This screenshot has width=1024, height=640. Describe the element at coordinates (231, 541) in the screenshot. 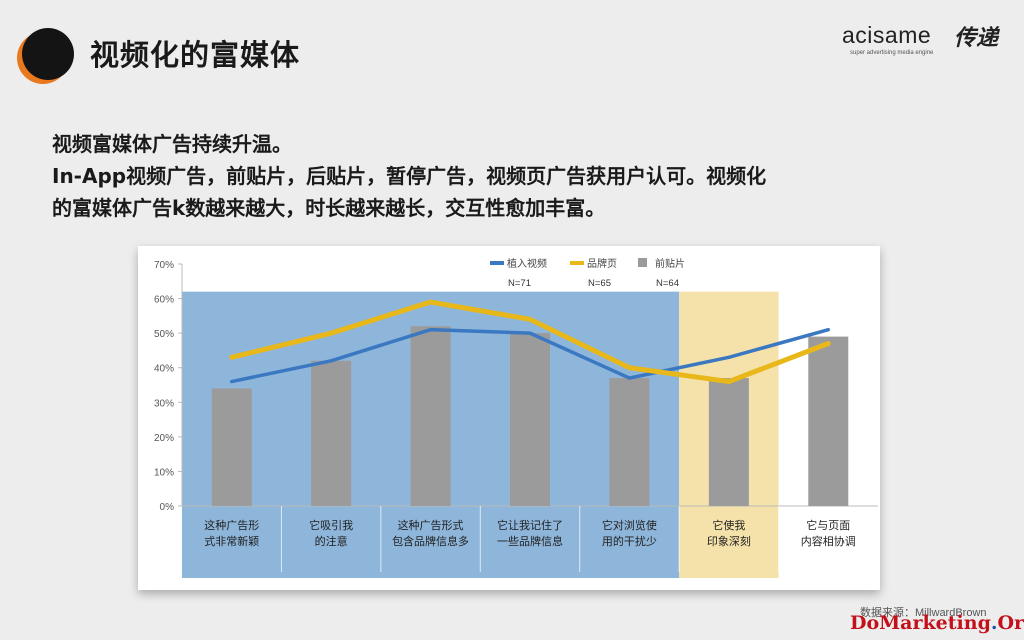

I see `x-tick-label: 式非常新颖` at that location.